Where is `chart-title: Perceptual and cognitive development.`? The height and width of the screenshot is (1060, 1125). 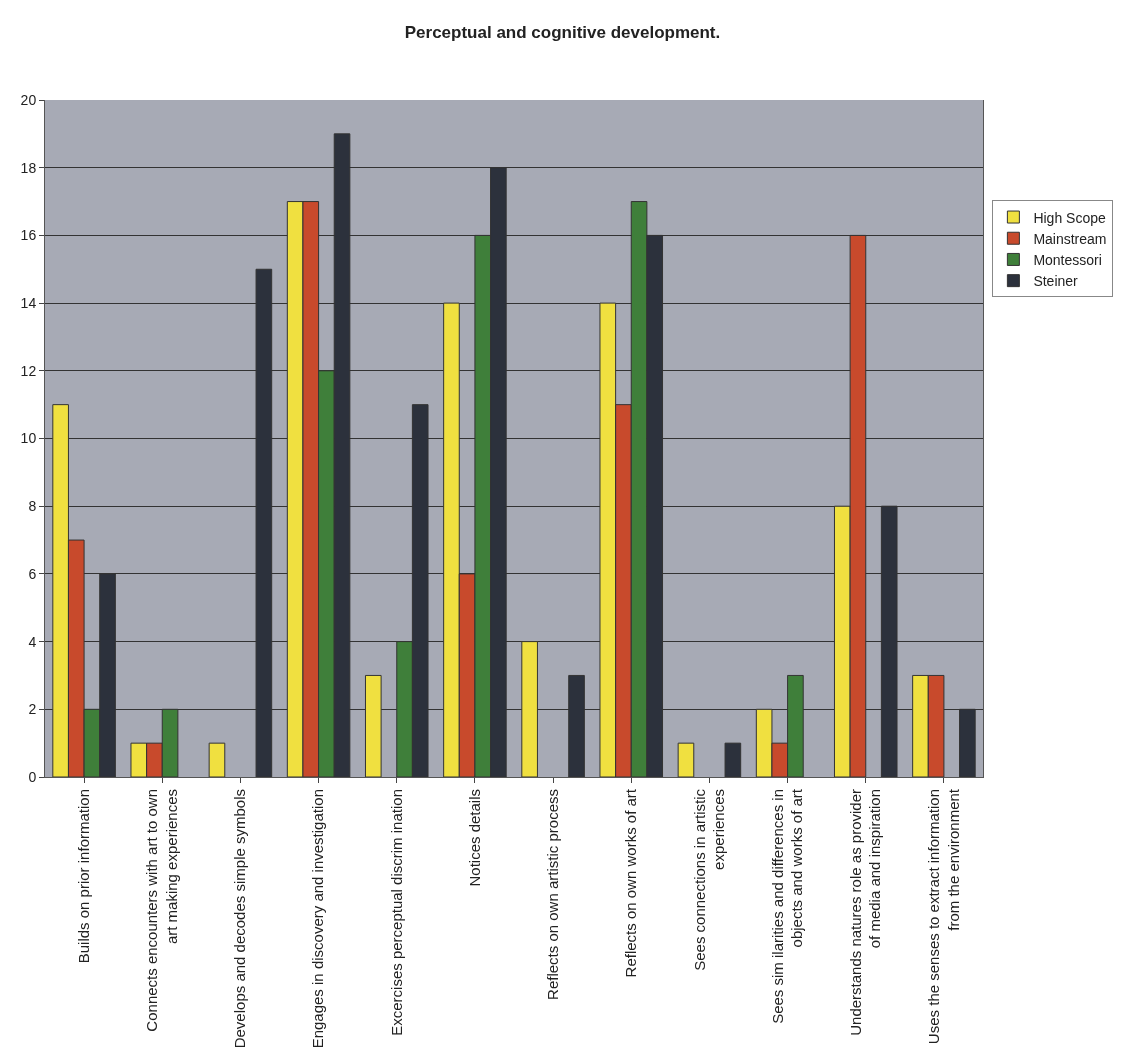
chart-title: Perceptual and cognitive development. is located at coordinates (562, 33).